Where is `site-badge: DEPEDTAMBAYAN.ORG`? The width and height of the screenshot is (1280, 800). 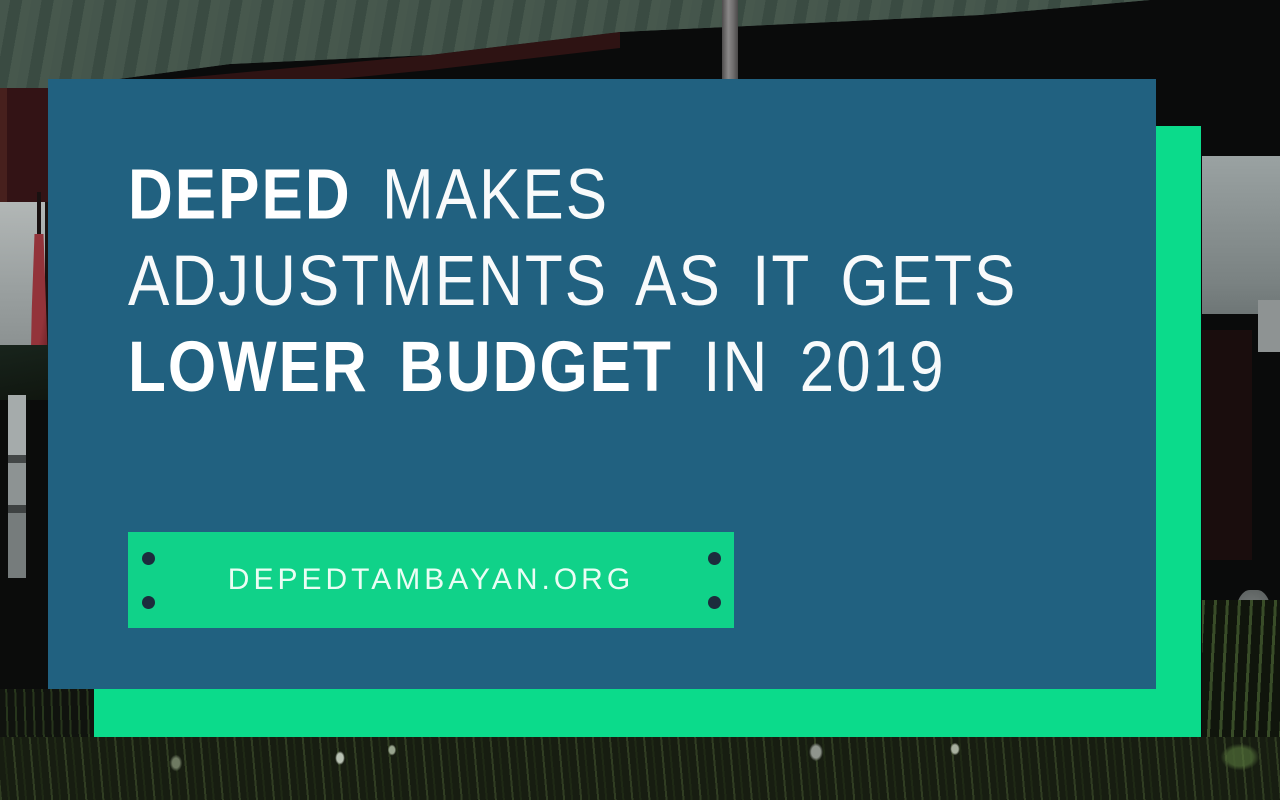
site-badge: DEPEDTAMBAYAN.ORG is located at coordinates (431, 580).